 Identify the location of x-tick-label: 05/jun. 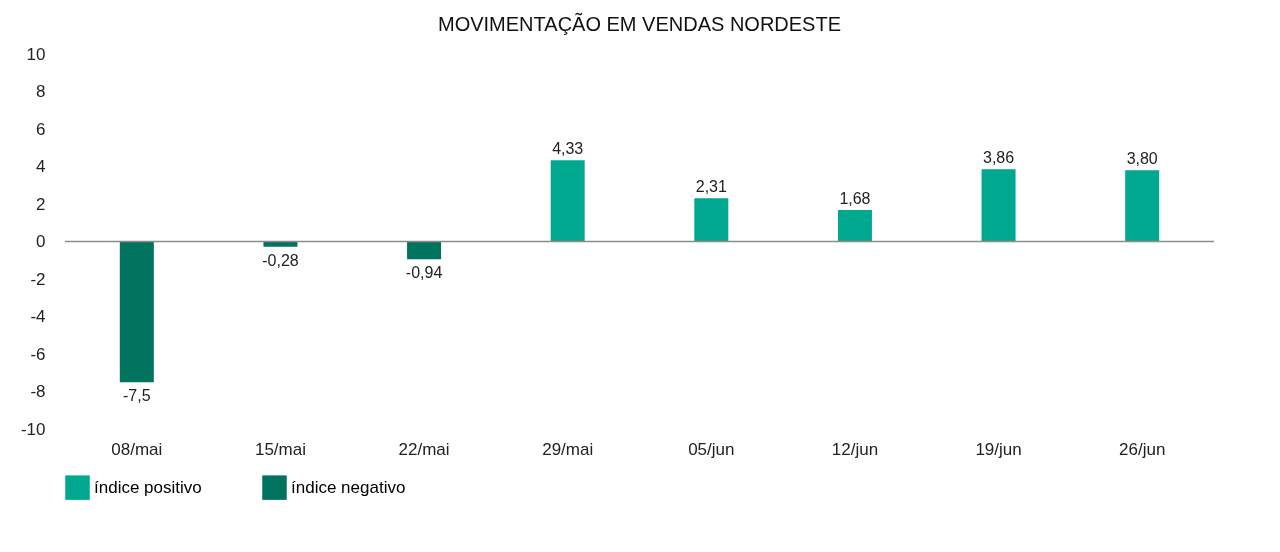
(711, 449).